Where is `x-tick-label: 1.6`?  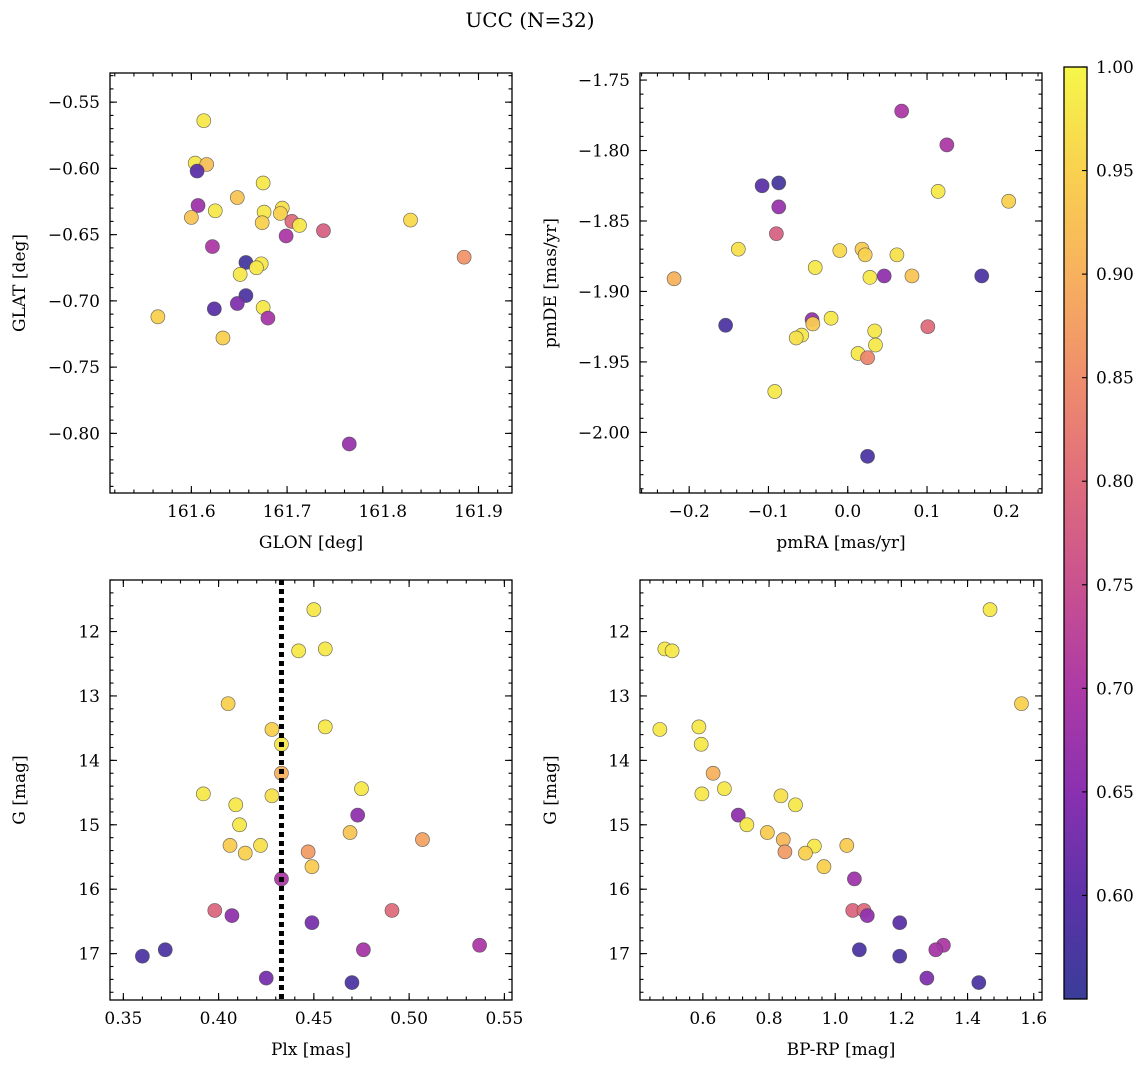 x-tick-label: 1.6 is located at coordinates (1033, 1019).